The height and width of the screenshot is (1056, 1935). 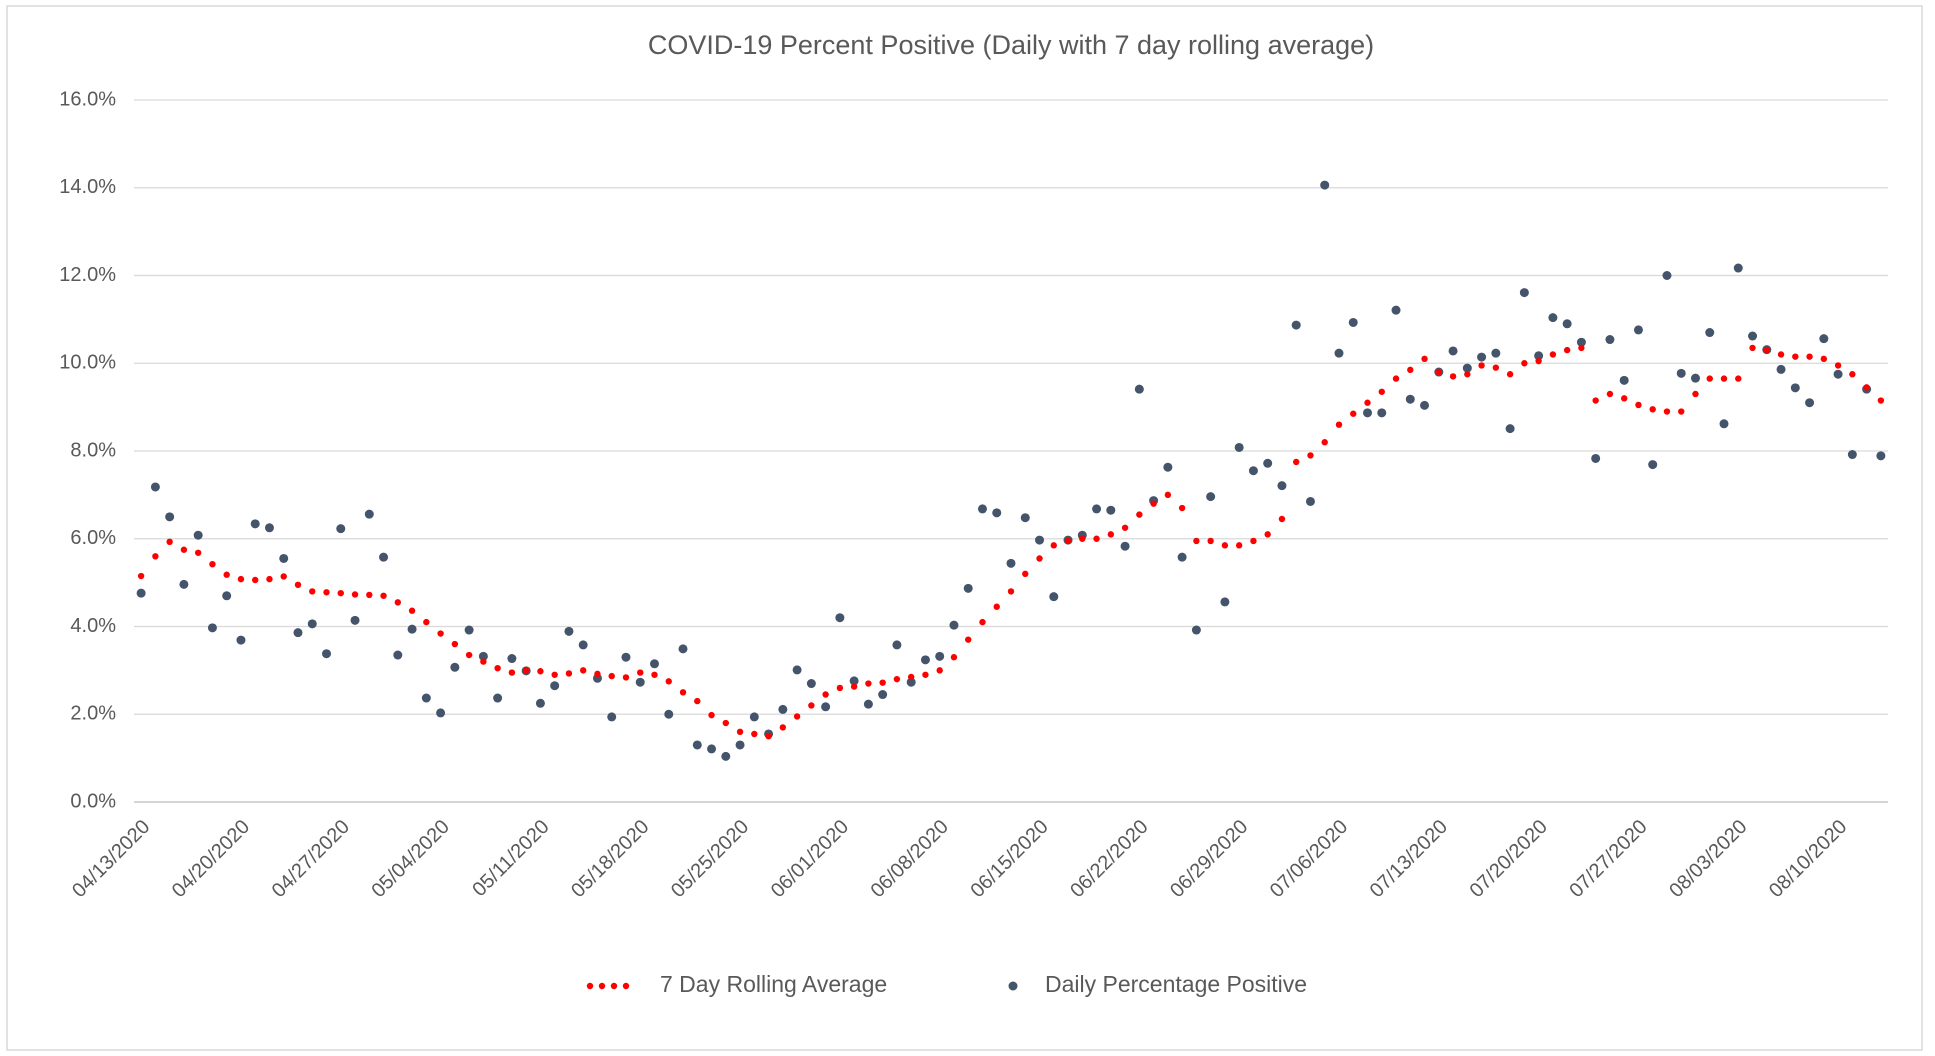 I want to click on legend-label: Daily Percentage Positive, so click(x=1176, y=984).